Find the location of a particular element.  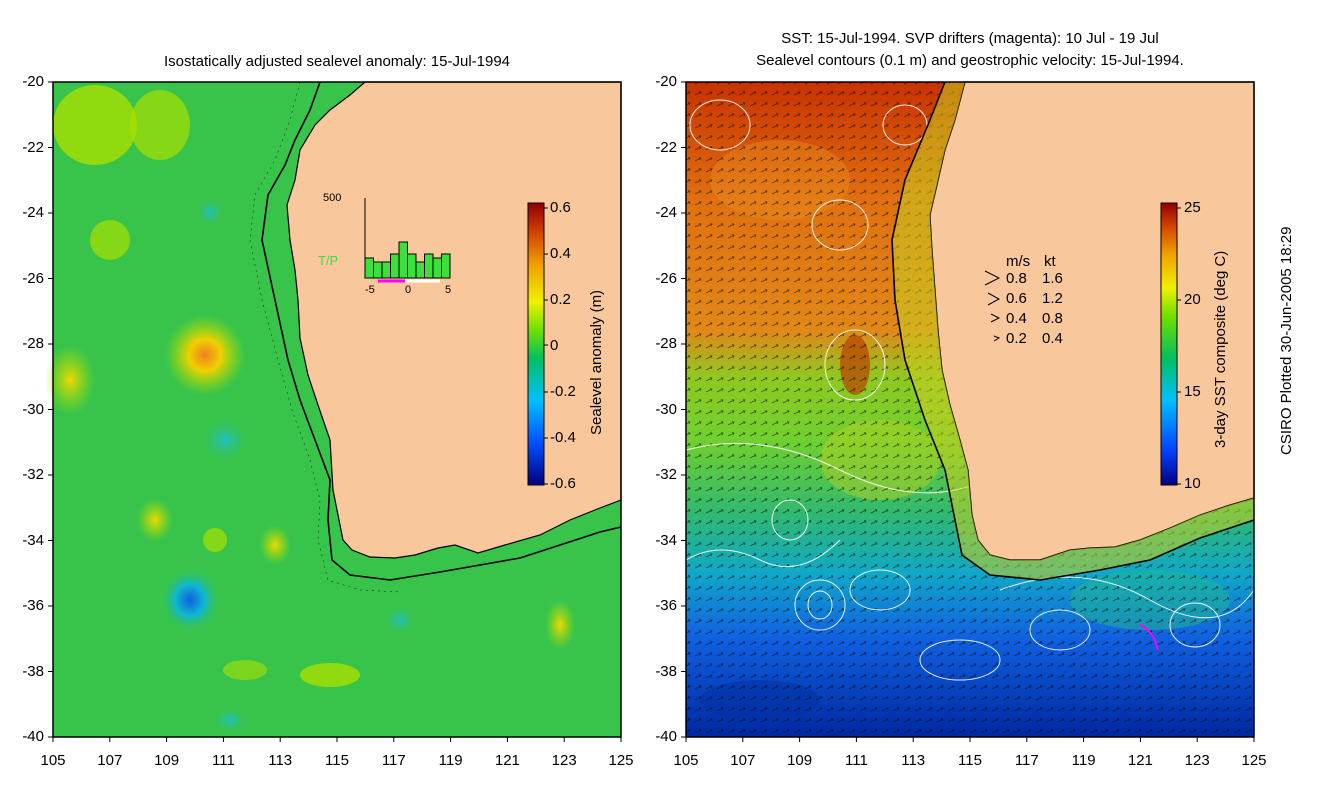

left-xtick-label: 123 is located at coordinates (564, 760).